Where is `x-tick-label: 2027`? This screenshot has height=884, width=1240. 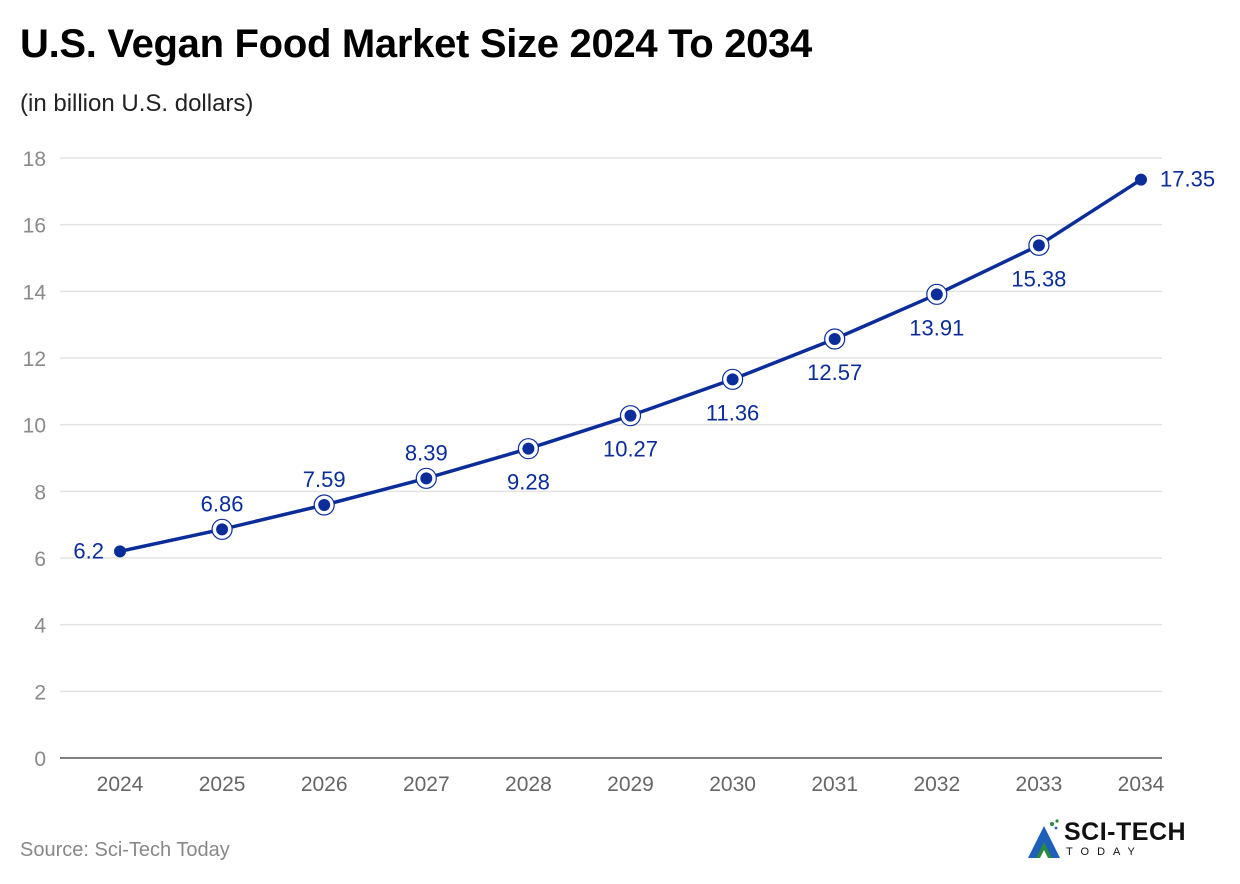
x-tick-label: 2027 is located at coordinates (426, 784).